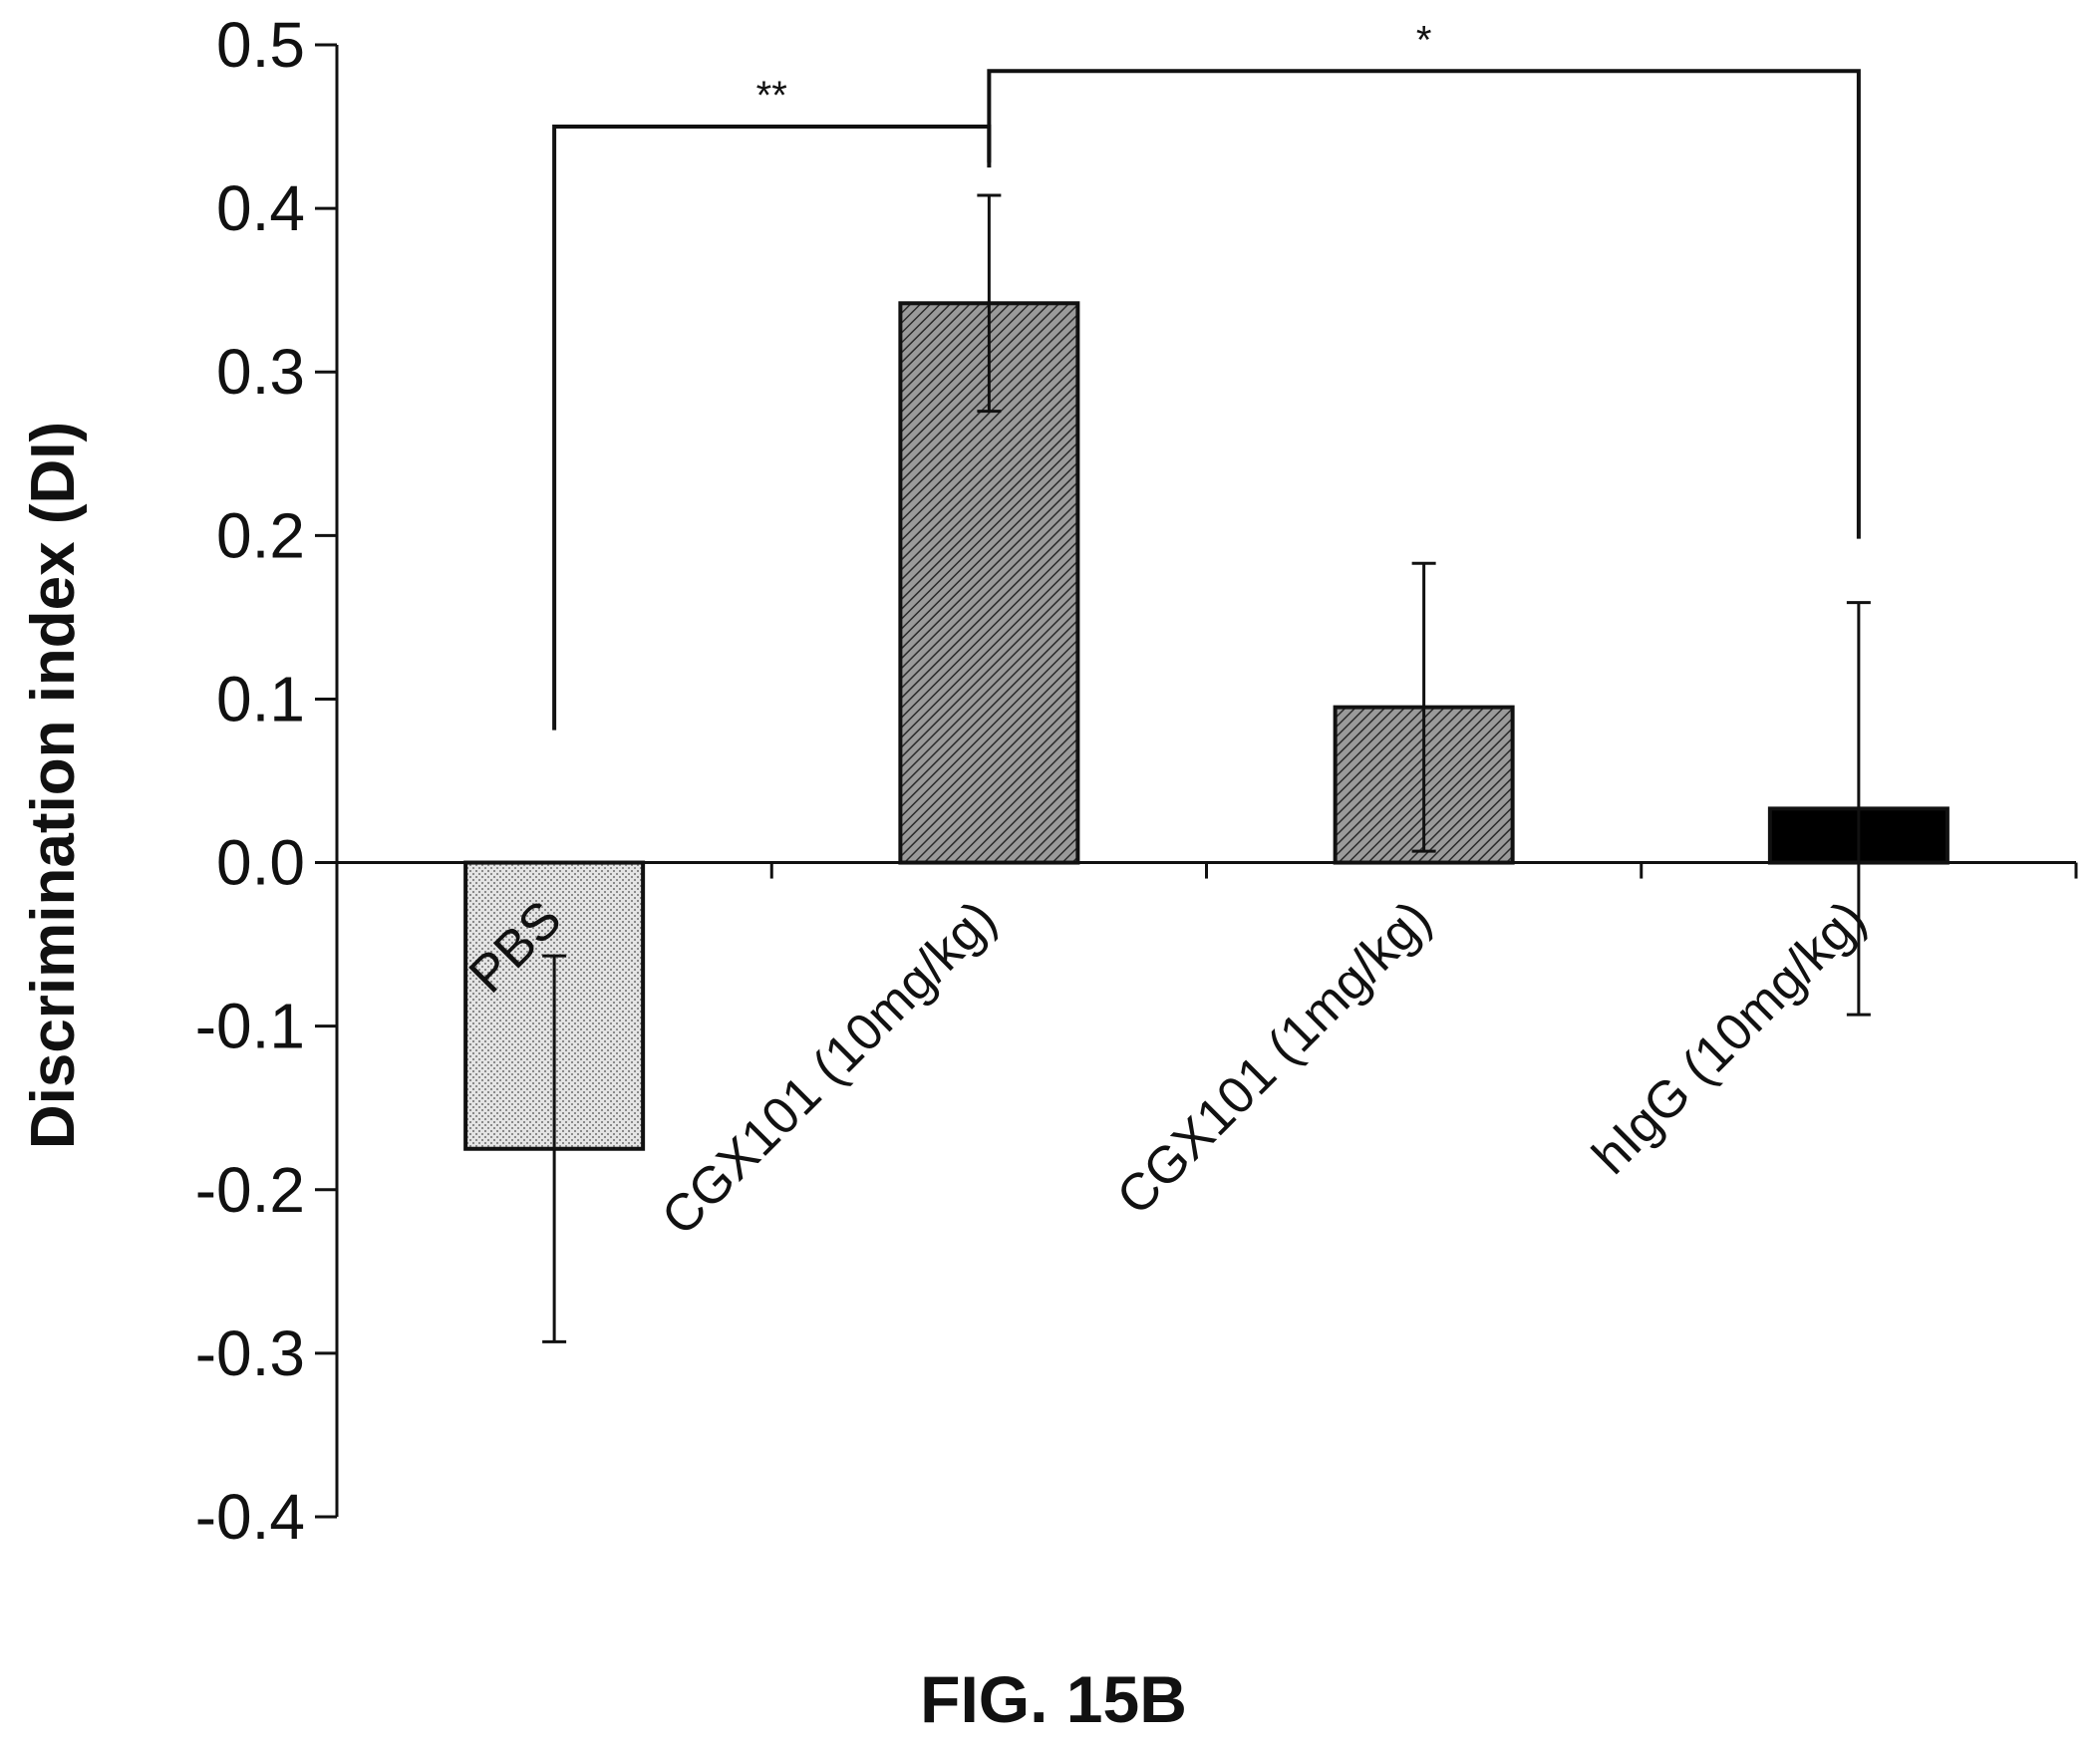 This screenshot has height=1752, width=2100. What do you see at coordinates (260, 45) in the screenshot?
I see `y-tick-label: 0.5` at bounding box center [260, 45].